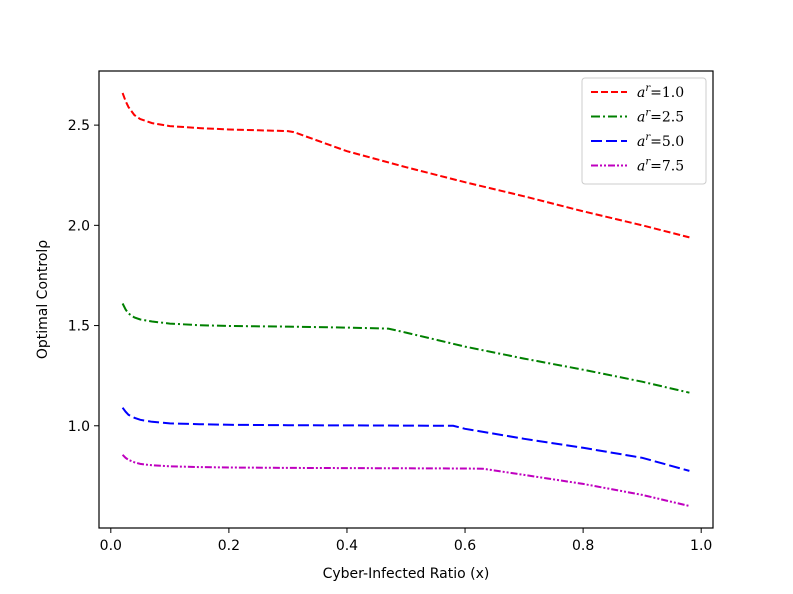 The width and height of the screenshot is (793, 594). What do you see at coordinates (406, 574) in the screenshot?
I see `x-axis-label: Cyber-Infected Ratio (x)` at bounding box center [406, 574].